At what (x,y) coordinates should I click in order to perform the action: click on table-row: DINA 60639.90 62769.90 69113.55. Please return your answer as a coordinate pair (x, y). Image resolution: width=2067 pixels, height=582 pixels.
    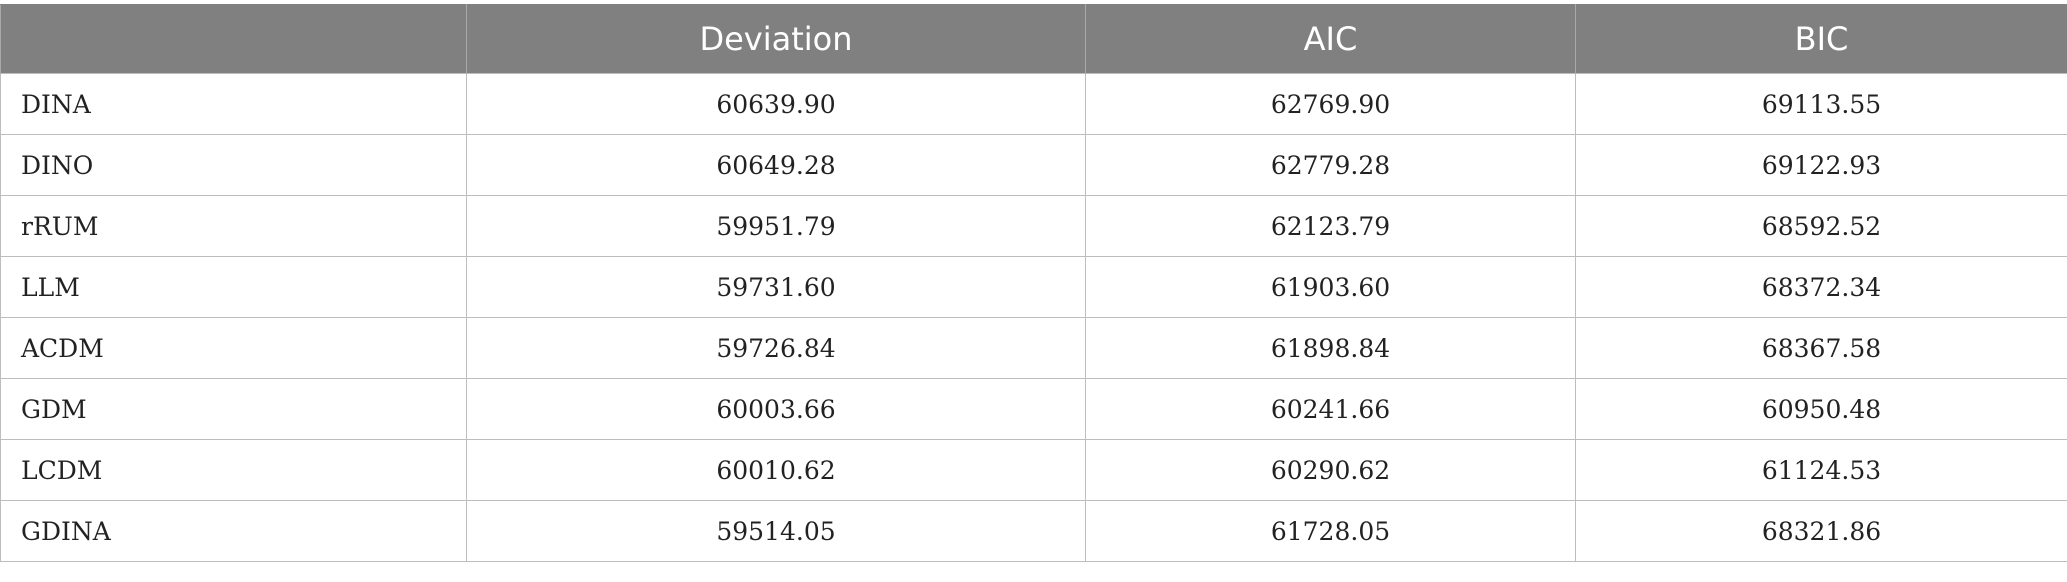
    Looking at the image, I should click on (1033, 104).